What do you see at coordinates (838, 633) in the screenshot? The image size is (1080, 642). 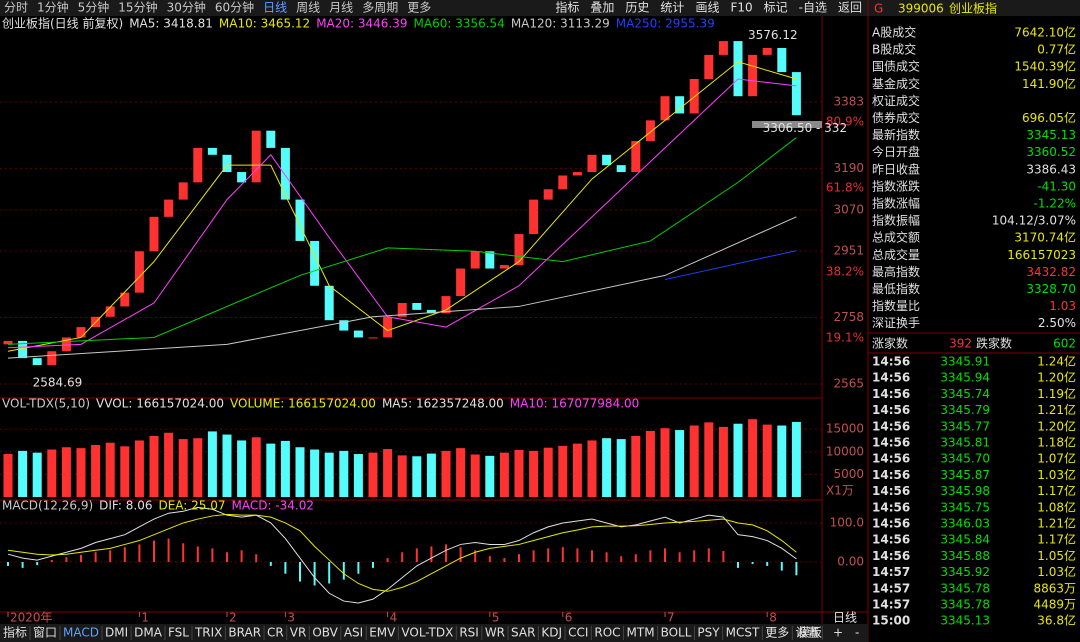 I see `tab-control: +` at bounding box center [838, 633].